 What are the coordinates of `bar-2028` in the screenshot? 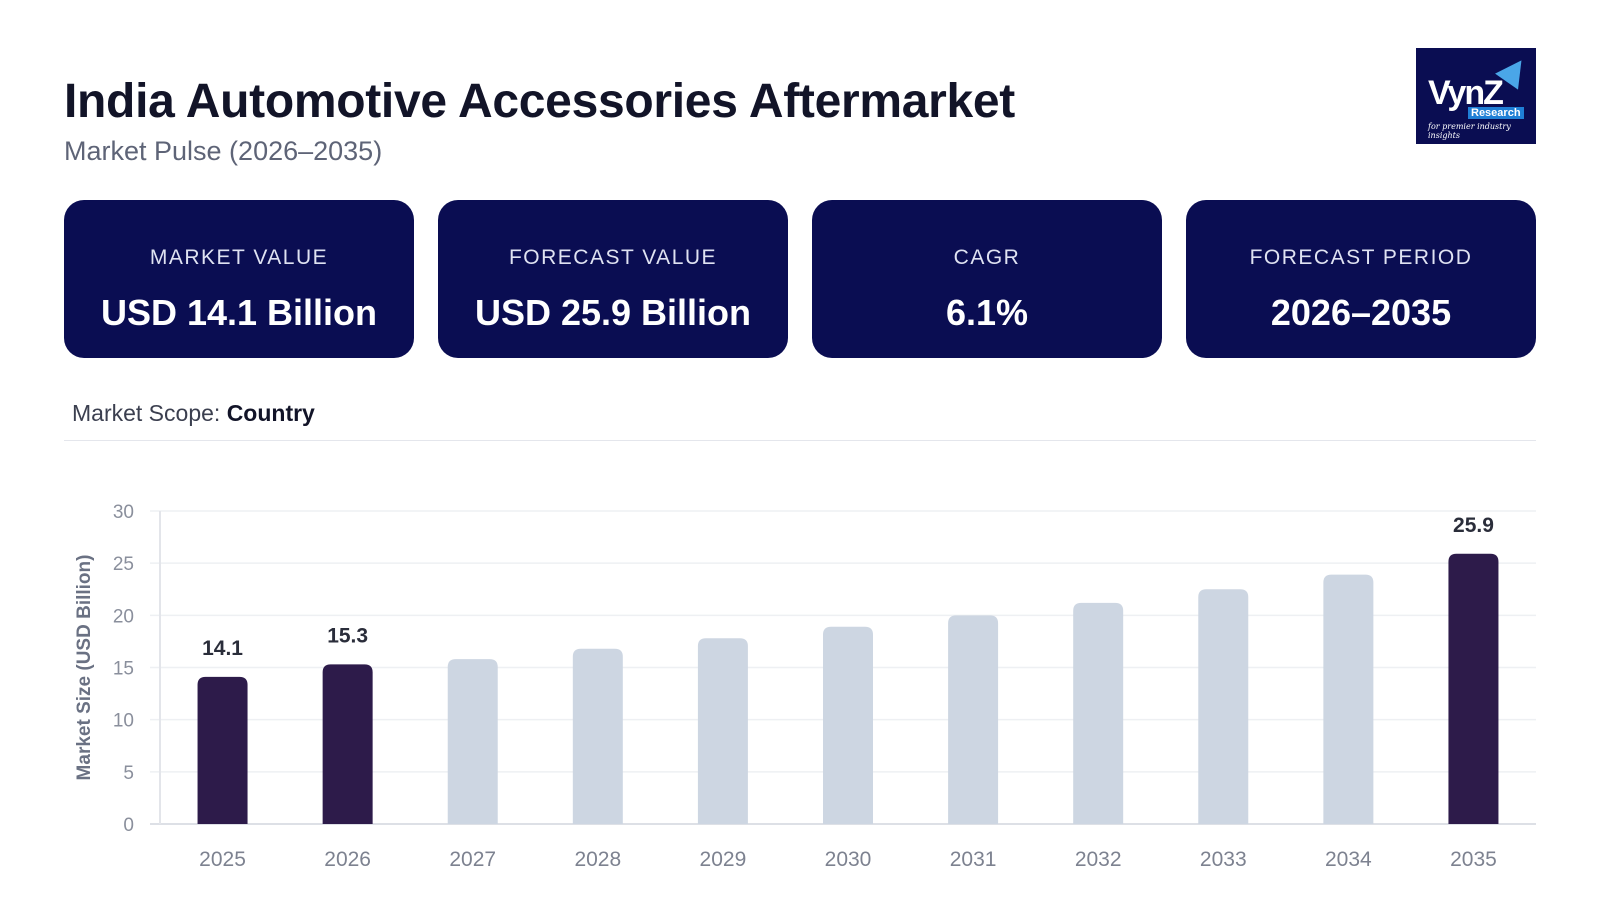 It's located at (597, 736).